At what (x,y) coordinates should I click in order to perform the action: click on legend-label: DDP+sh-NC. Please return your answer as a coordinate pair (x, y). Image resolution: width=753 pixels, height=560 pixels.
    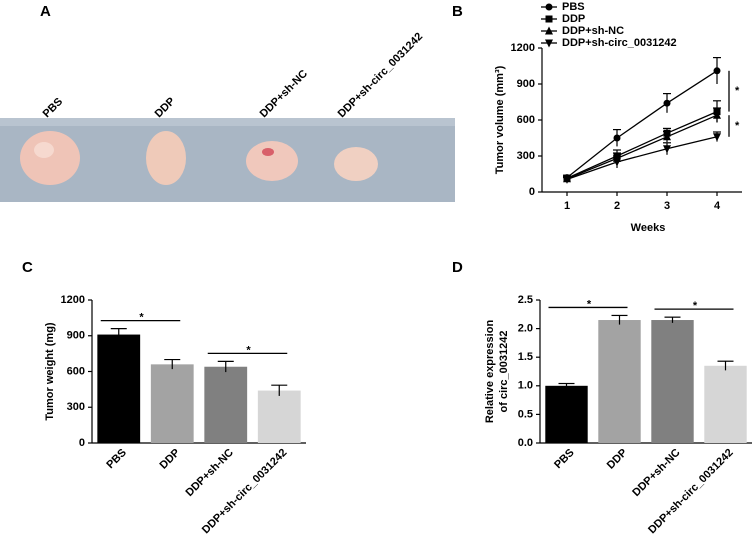
    Looking at the image, I should click on (593, 31).